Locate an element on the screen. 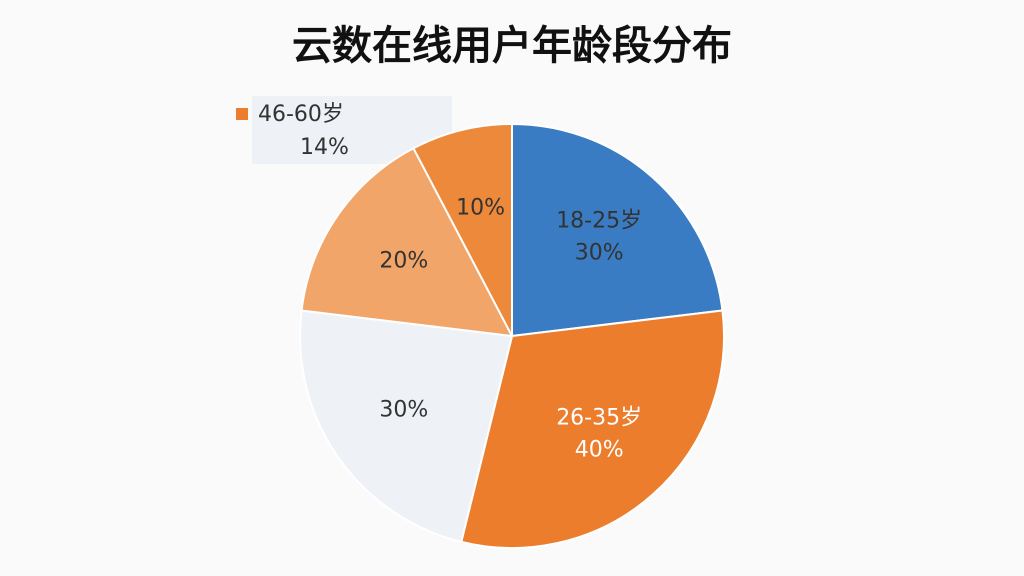 This screenshot has height=576, width=1024. slice-value-label: 40% is located at coordinates (599, 449).